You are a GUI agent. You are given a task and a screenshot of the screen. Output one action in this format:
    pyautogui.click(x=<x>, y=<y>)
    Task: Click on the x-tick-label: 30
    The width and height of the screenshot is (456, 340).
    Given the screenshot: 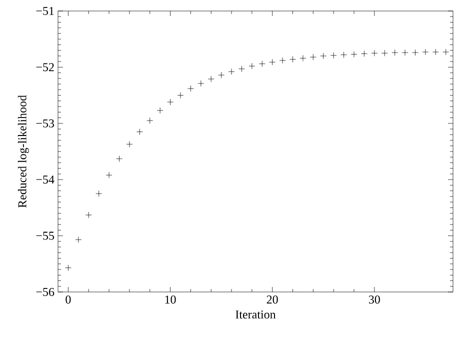 What is the action you would take?
    pyautogui.click(x=374, y=300)
    